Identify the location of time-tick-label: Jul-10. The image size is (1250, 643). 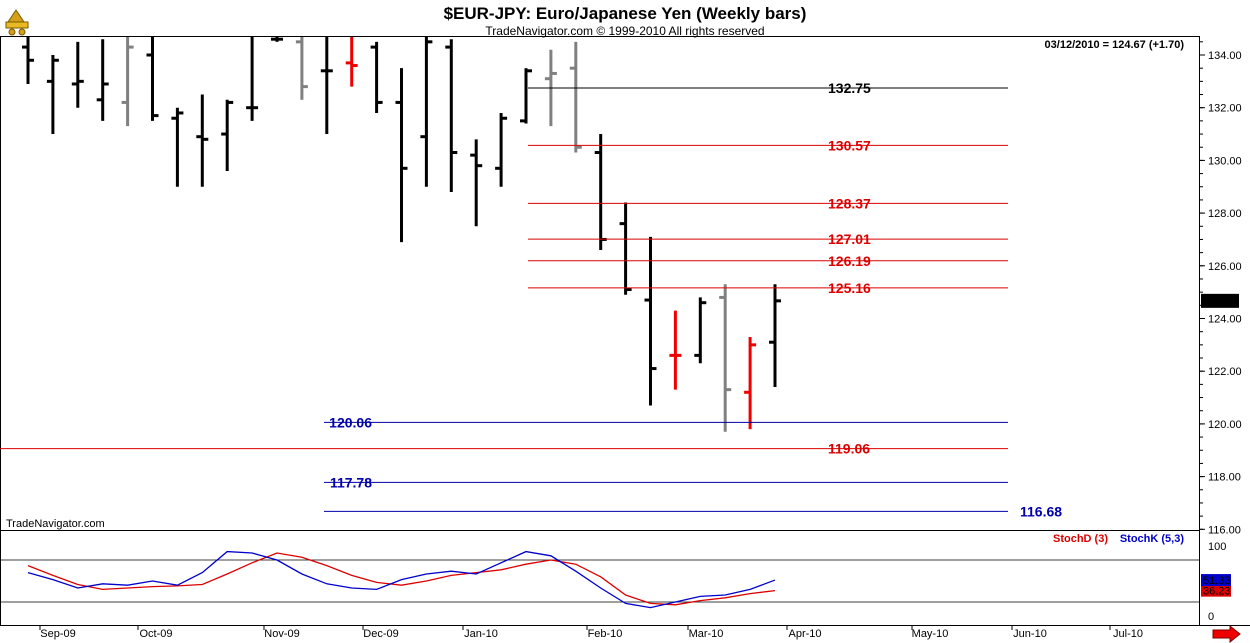
(1128, 634).